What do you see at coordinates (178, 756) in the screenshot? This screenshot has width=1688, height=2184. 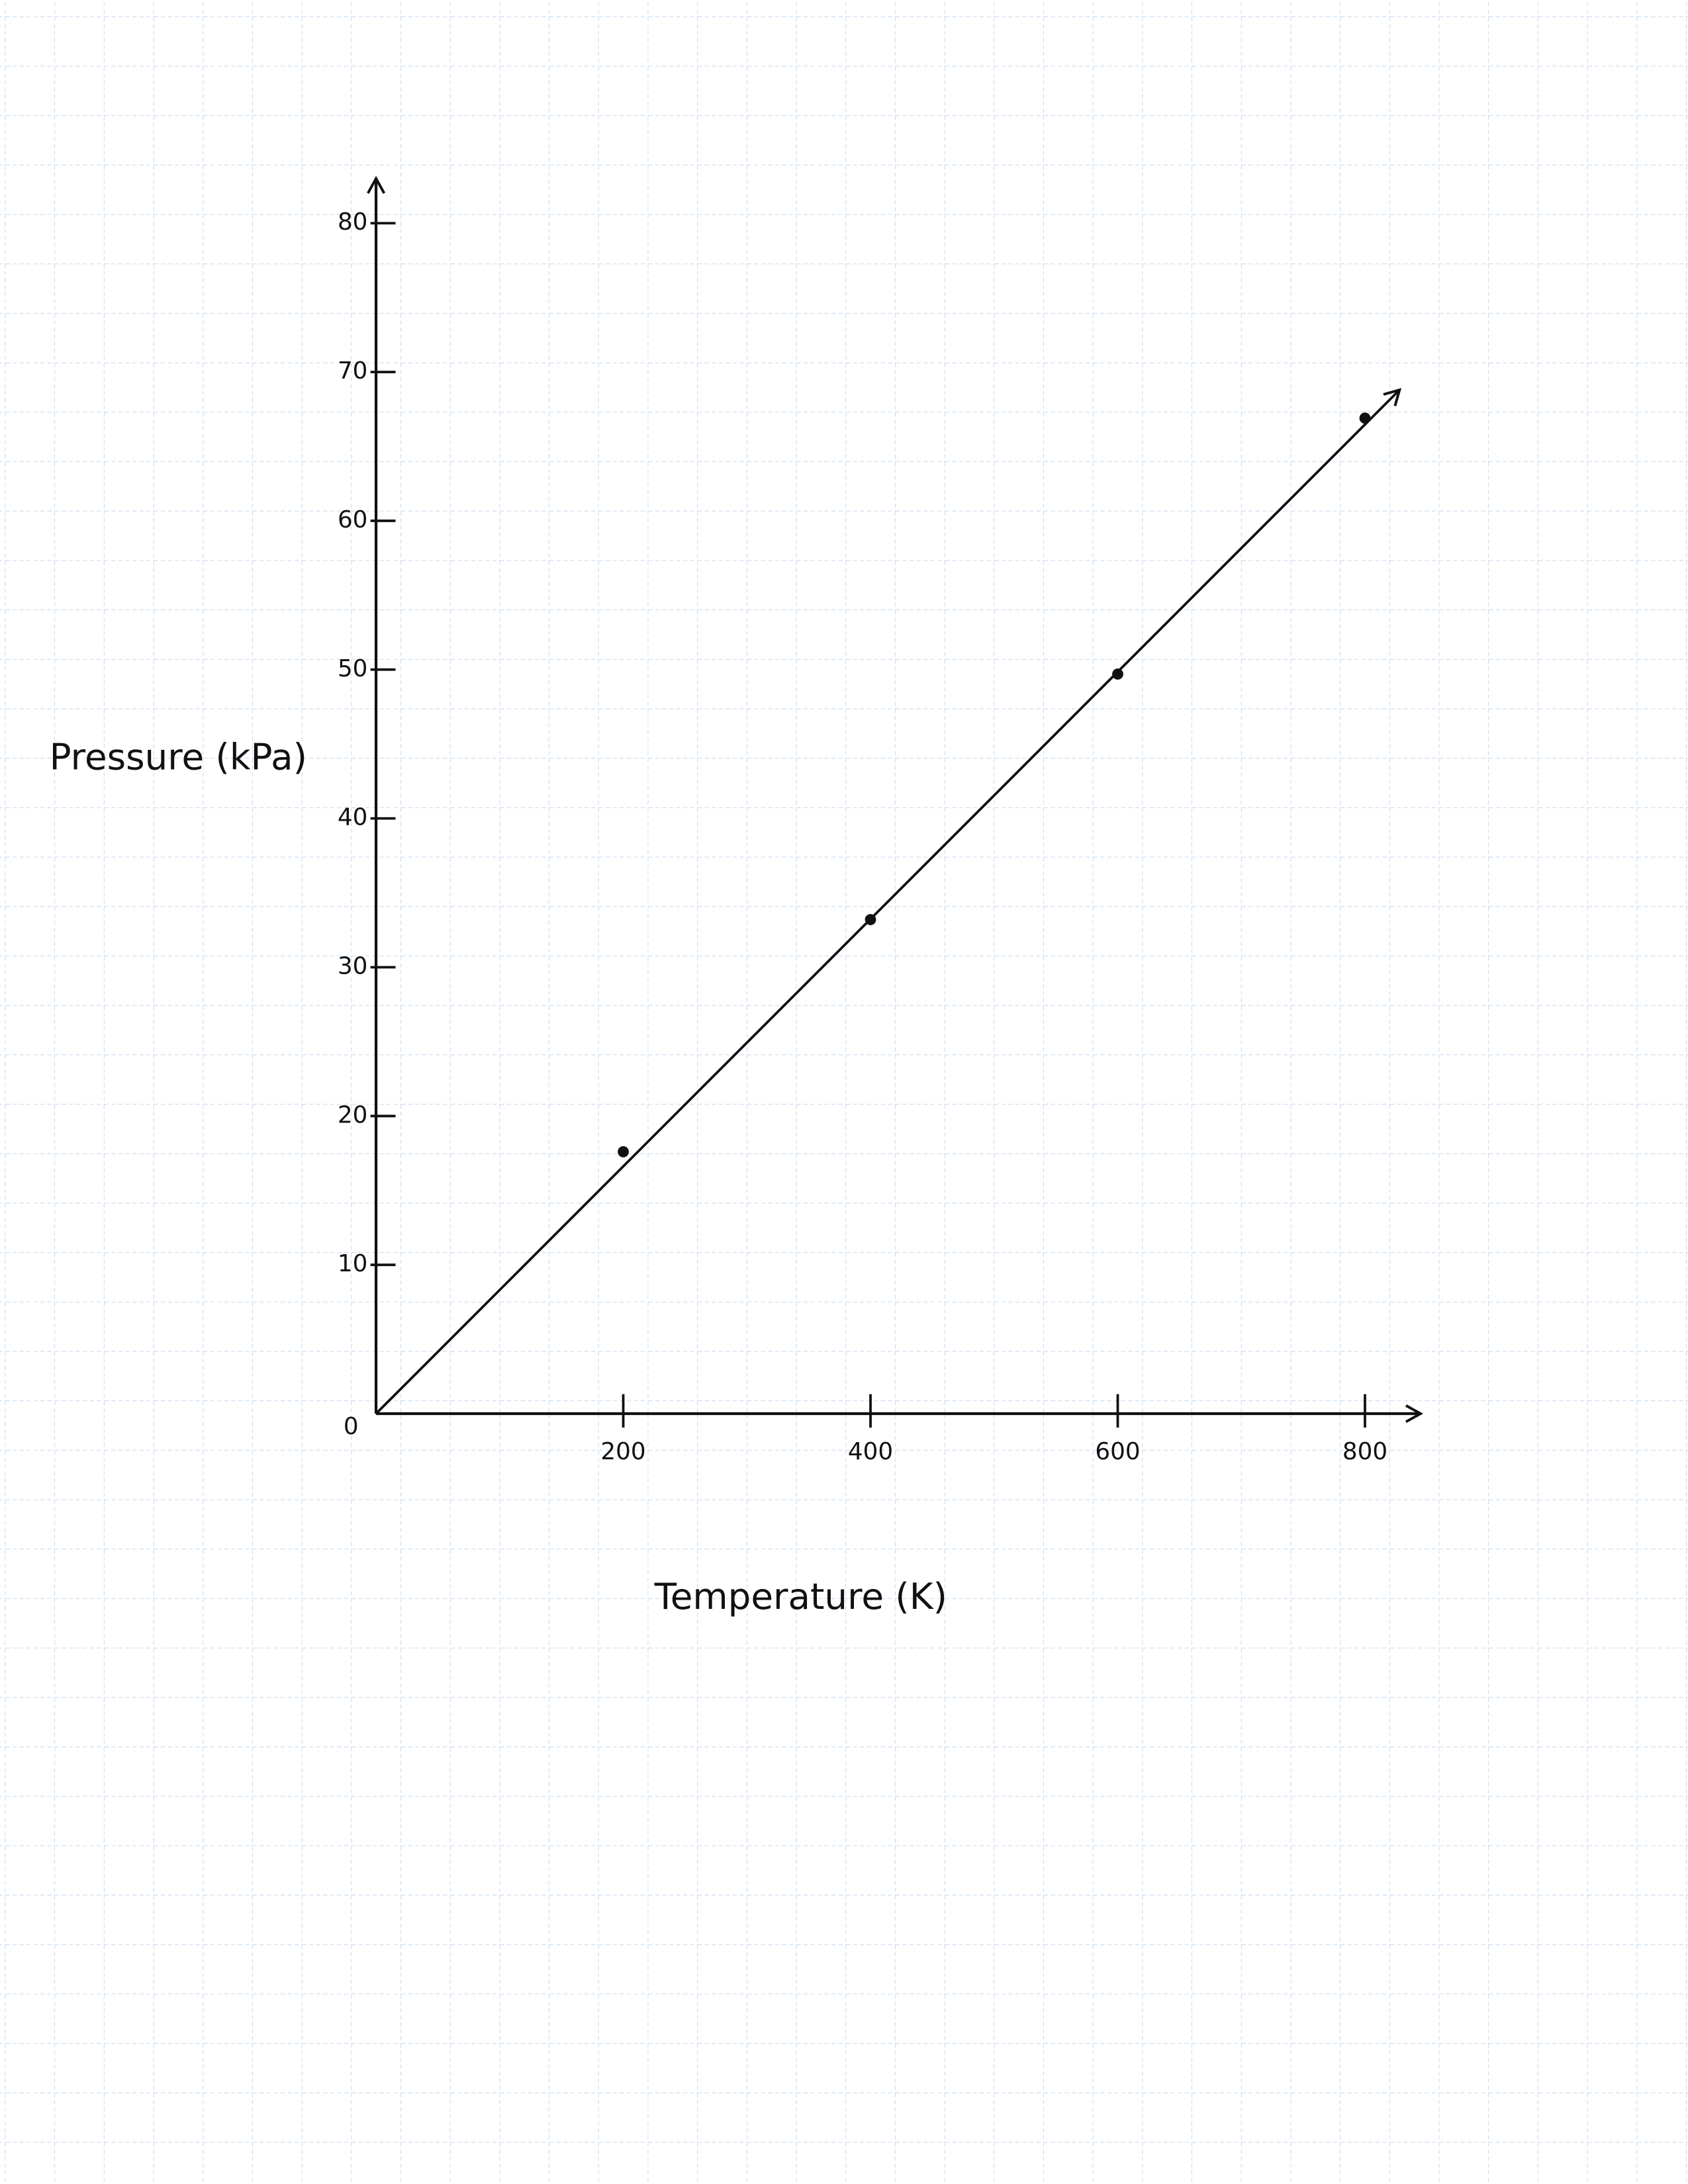 I see `y-axis-label: Pressure (kPa)` at bounding box center [178, 756].